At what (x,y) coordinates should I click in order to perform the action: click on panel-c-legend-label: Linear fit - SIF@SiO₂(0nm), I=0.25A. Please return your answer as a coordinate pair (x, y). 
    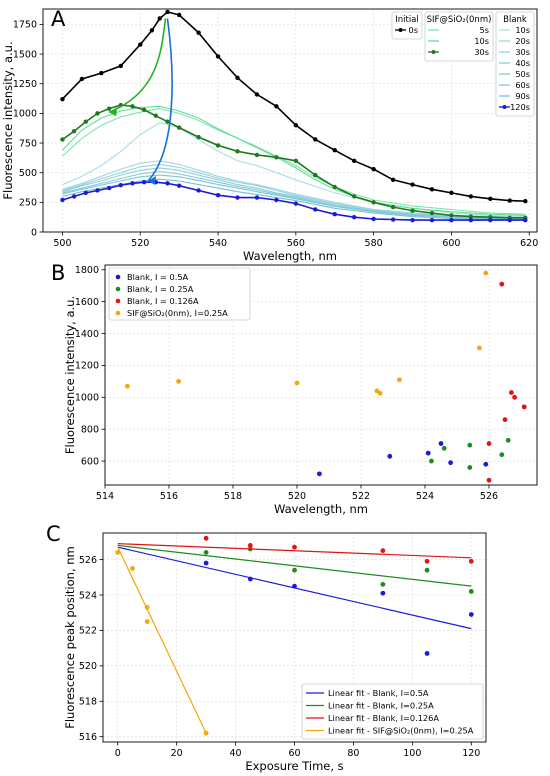
    Looking at the image, I should click on (401, 731).